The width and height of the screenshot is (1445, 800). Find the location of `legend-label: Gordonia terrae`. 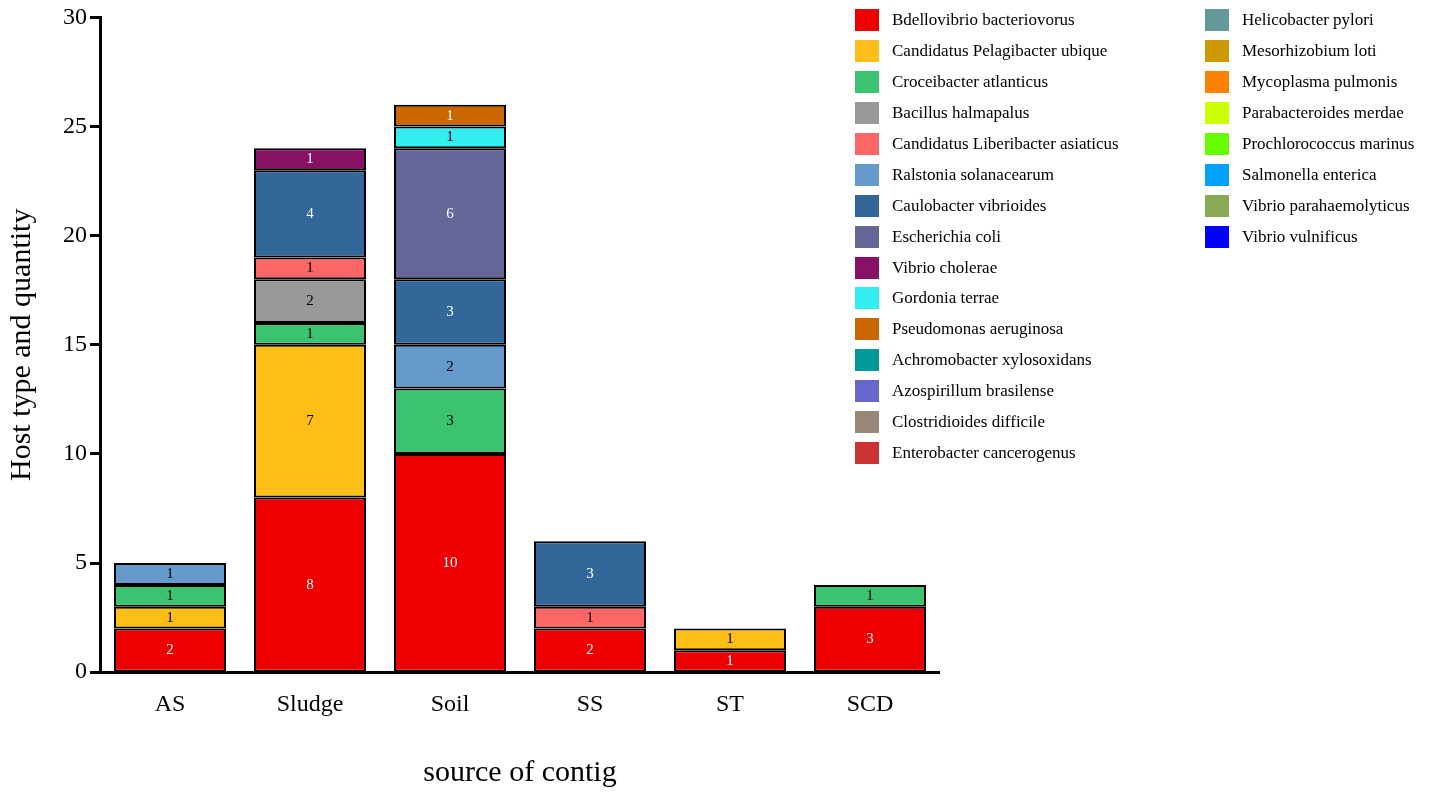

legend-label: Gordonia terrae is located at coordinates (946, 298).